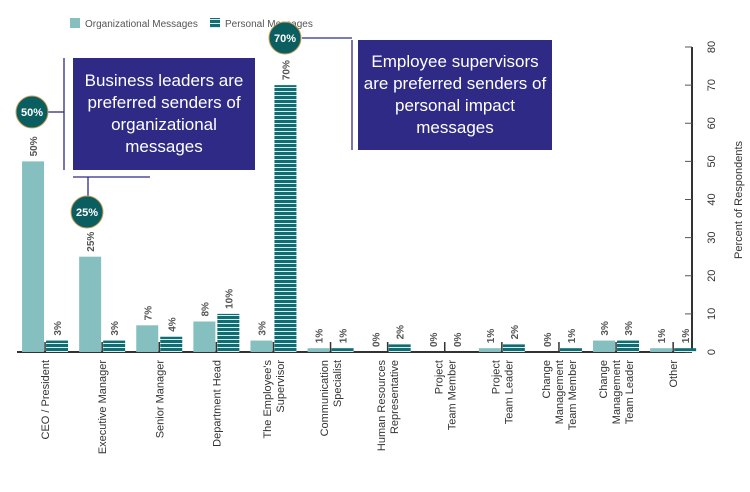 The height and width of the screenshot is (492, 750). Describe the element at coordinates (286, 70) in the screenshot. I see `data-label: 70%` at that location.